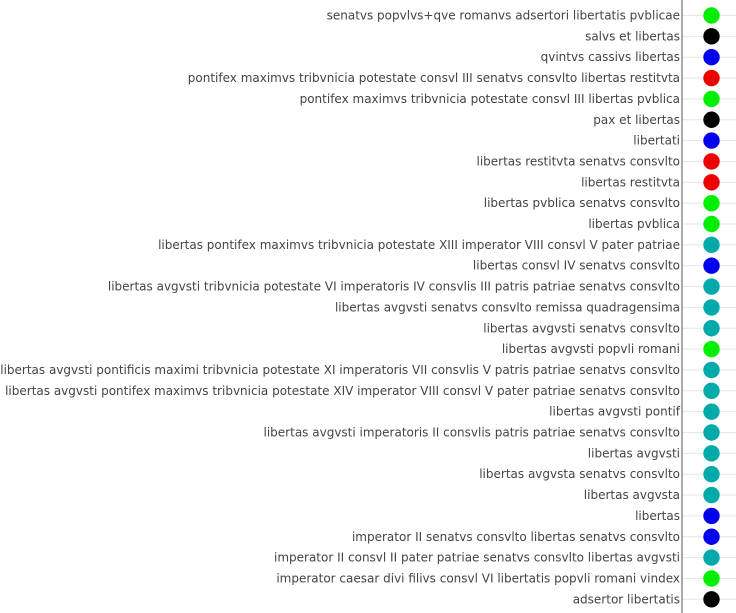 This screenshot has width=736, height=613. I want to click on y-tick-label: libertas avgvsti, so click(634, 453).